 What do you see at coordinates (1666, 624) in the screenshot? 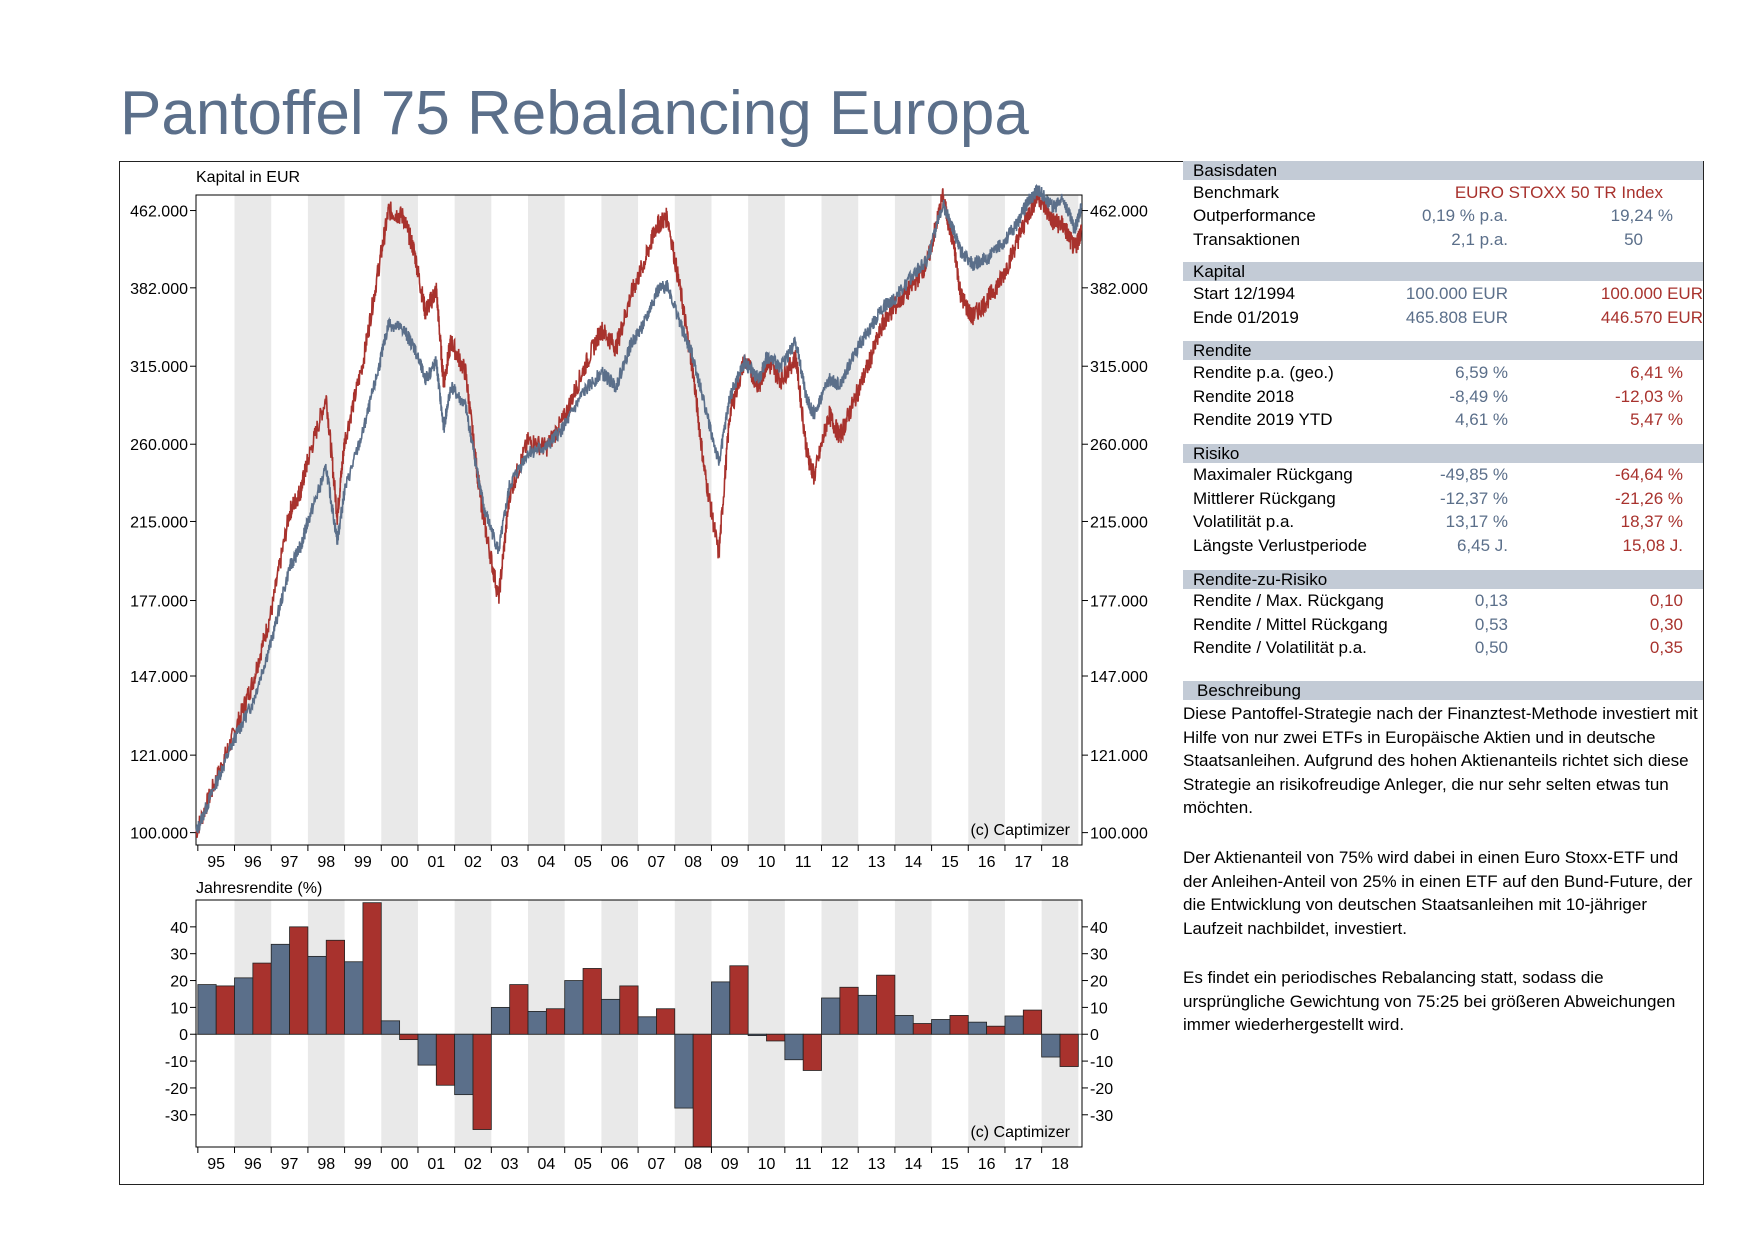
I see `stat-benchmark: 0,30` at bounding box center [1666, 624].